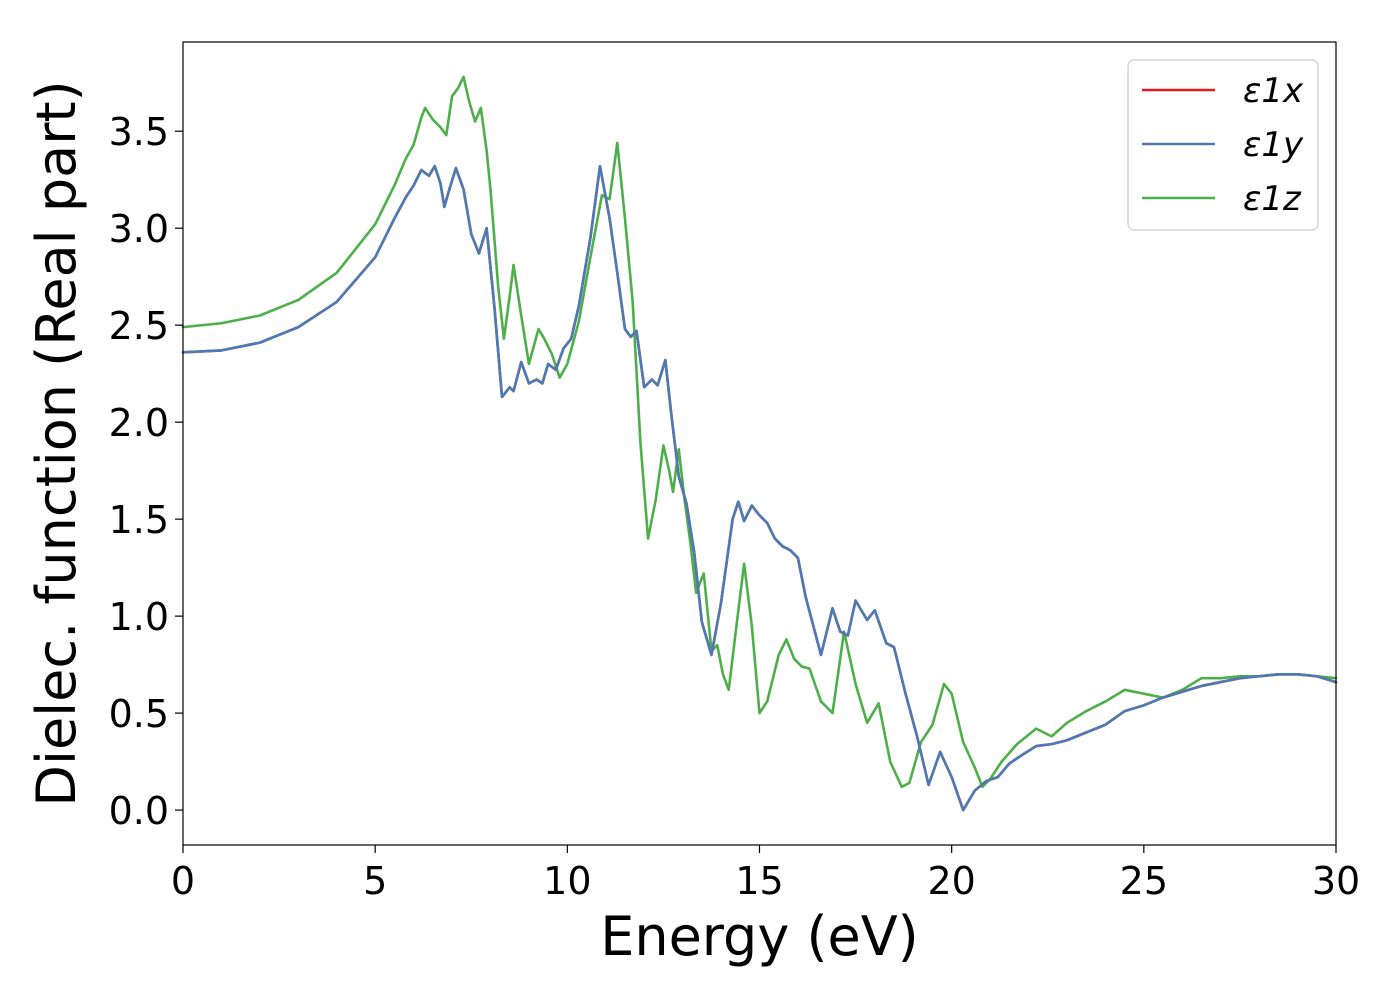 This screenshot has height=1000, width=1400. I want to click on x-axis: 0 5 10 15 20 25 30, so click(765, 874).